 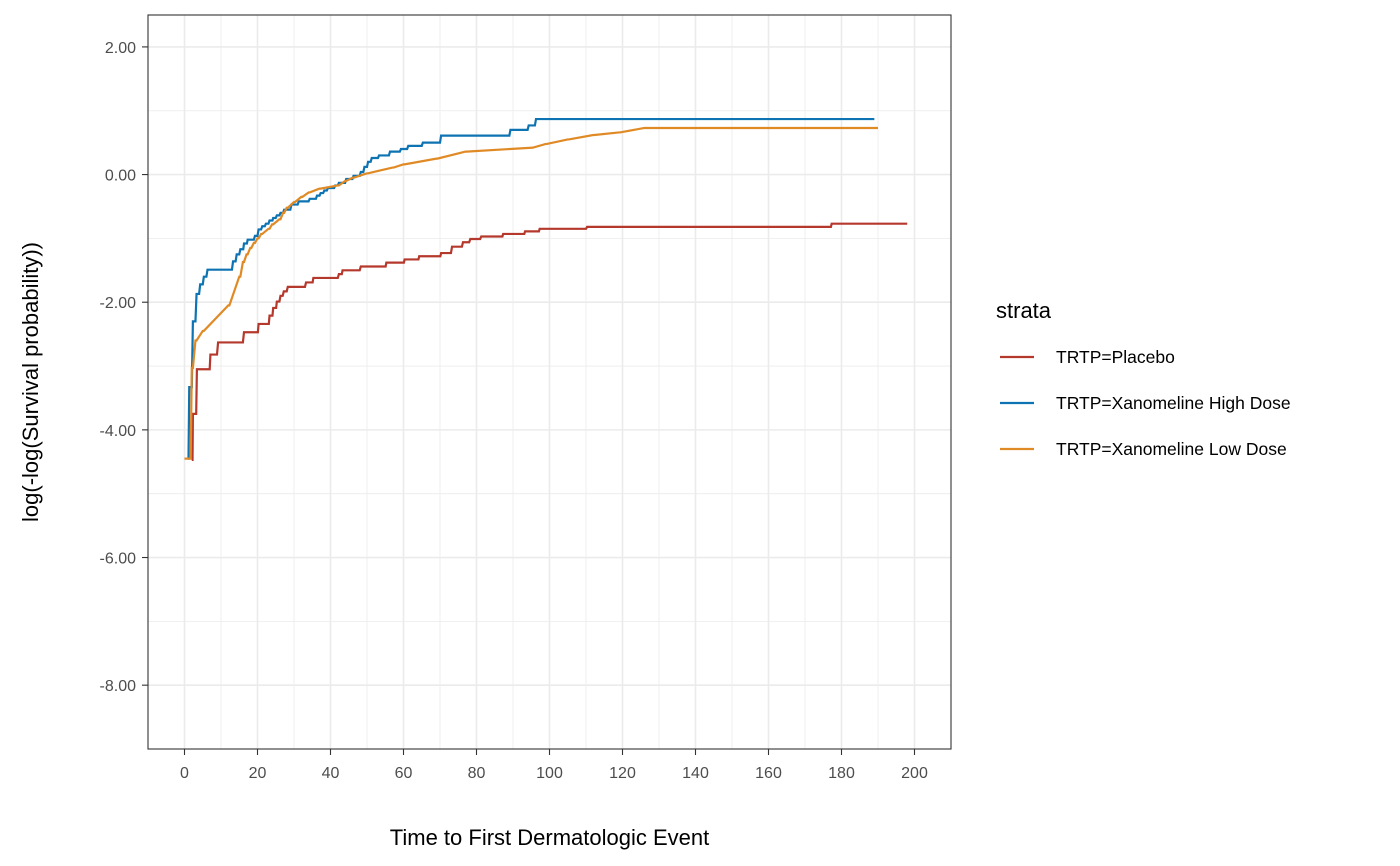 What do you see at coordinates (549, 773) in the screenshot?
I see `x-tick-label: 100` at bounding box center [549, 773].